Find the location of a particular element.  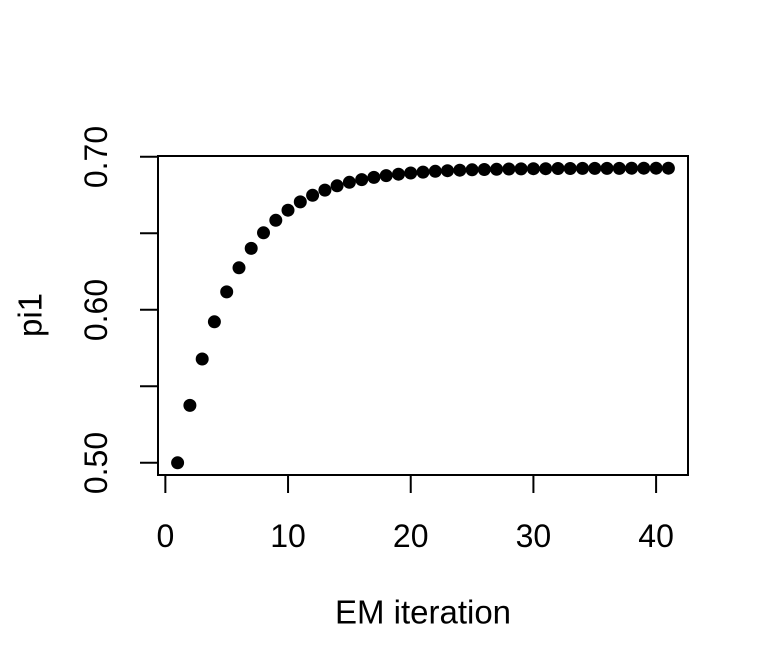

x-tick-label: 10 is located at coordinates (288, 536).